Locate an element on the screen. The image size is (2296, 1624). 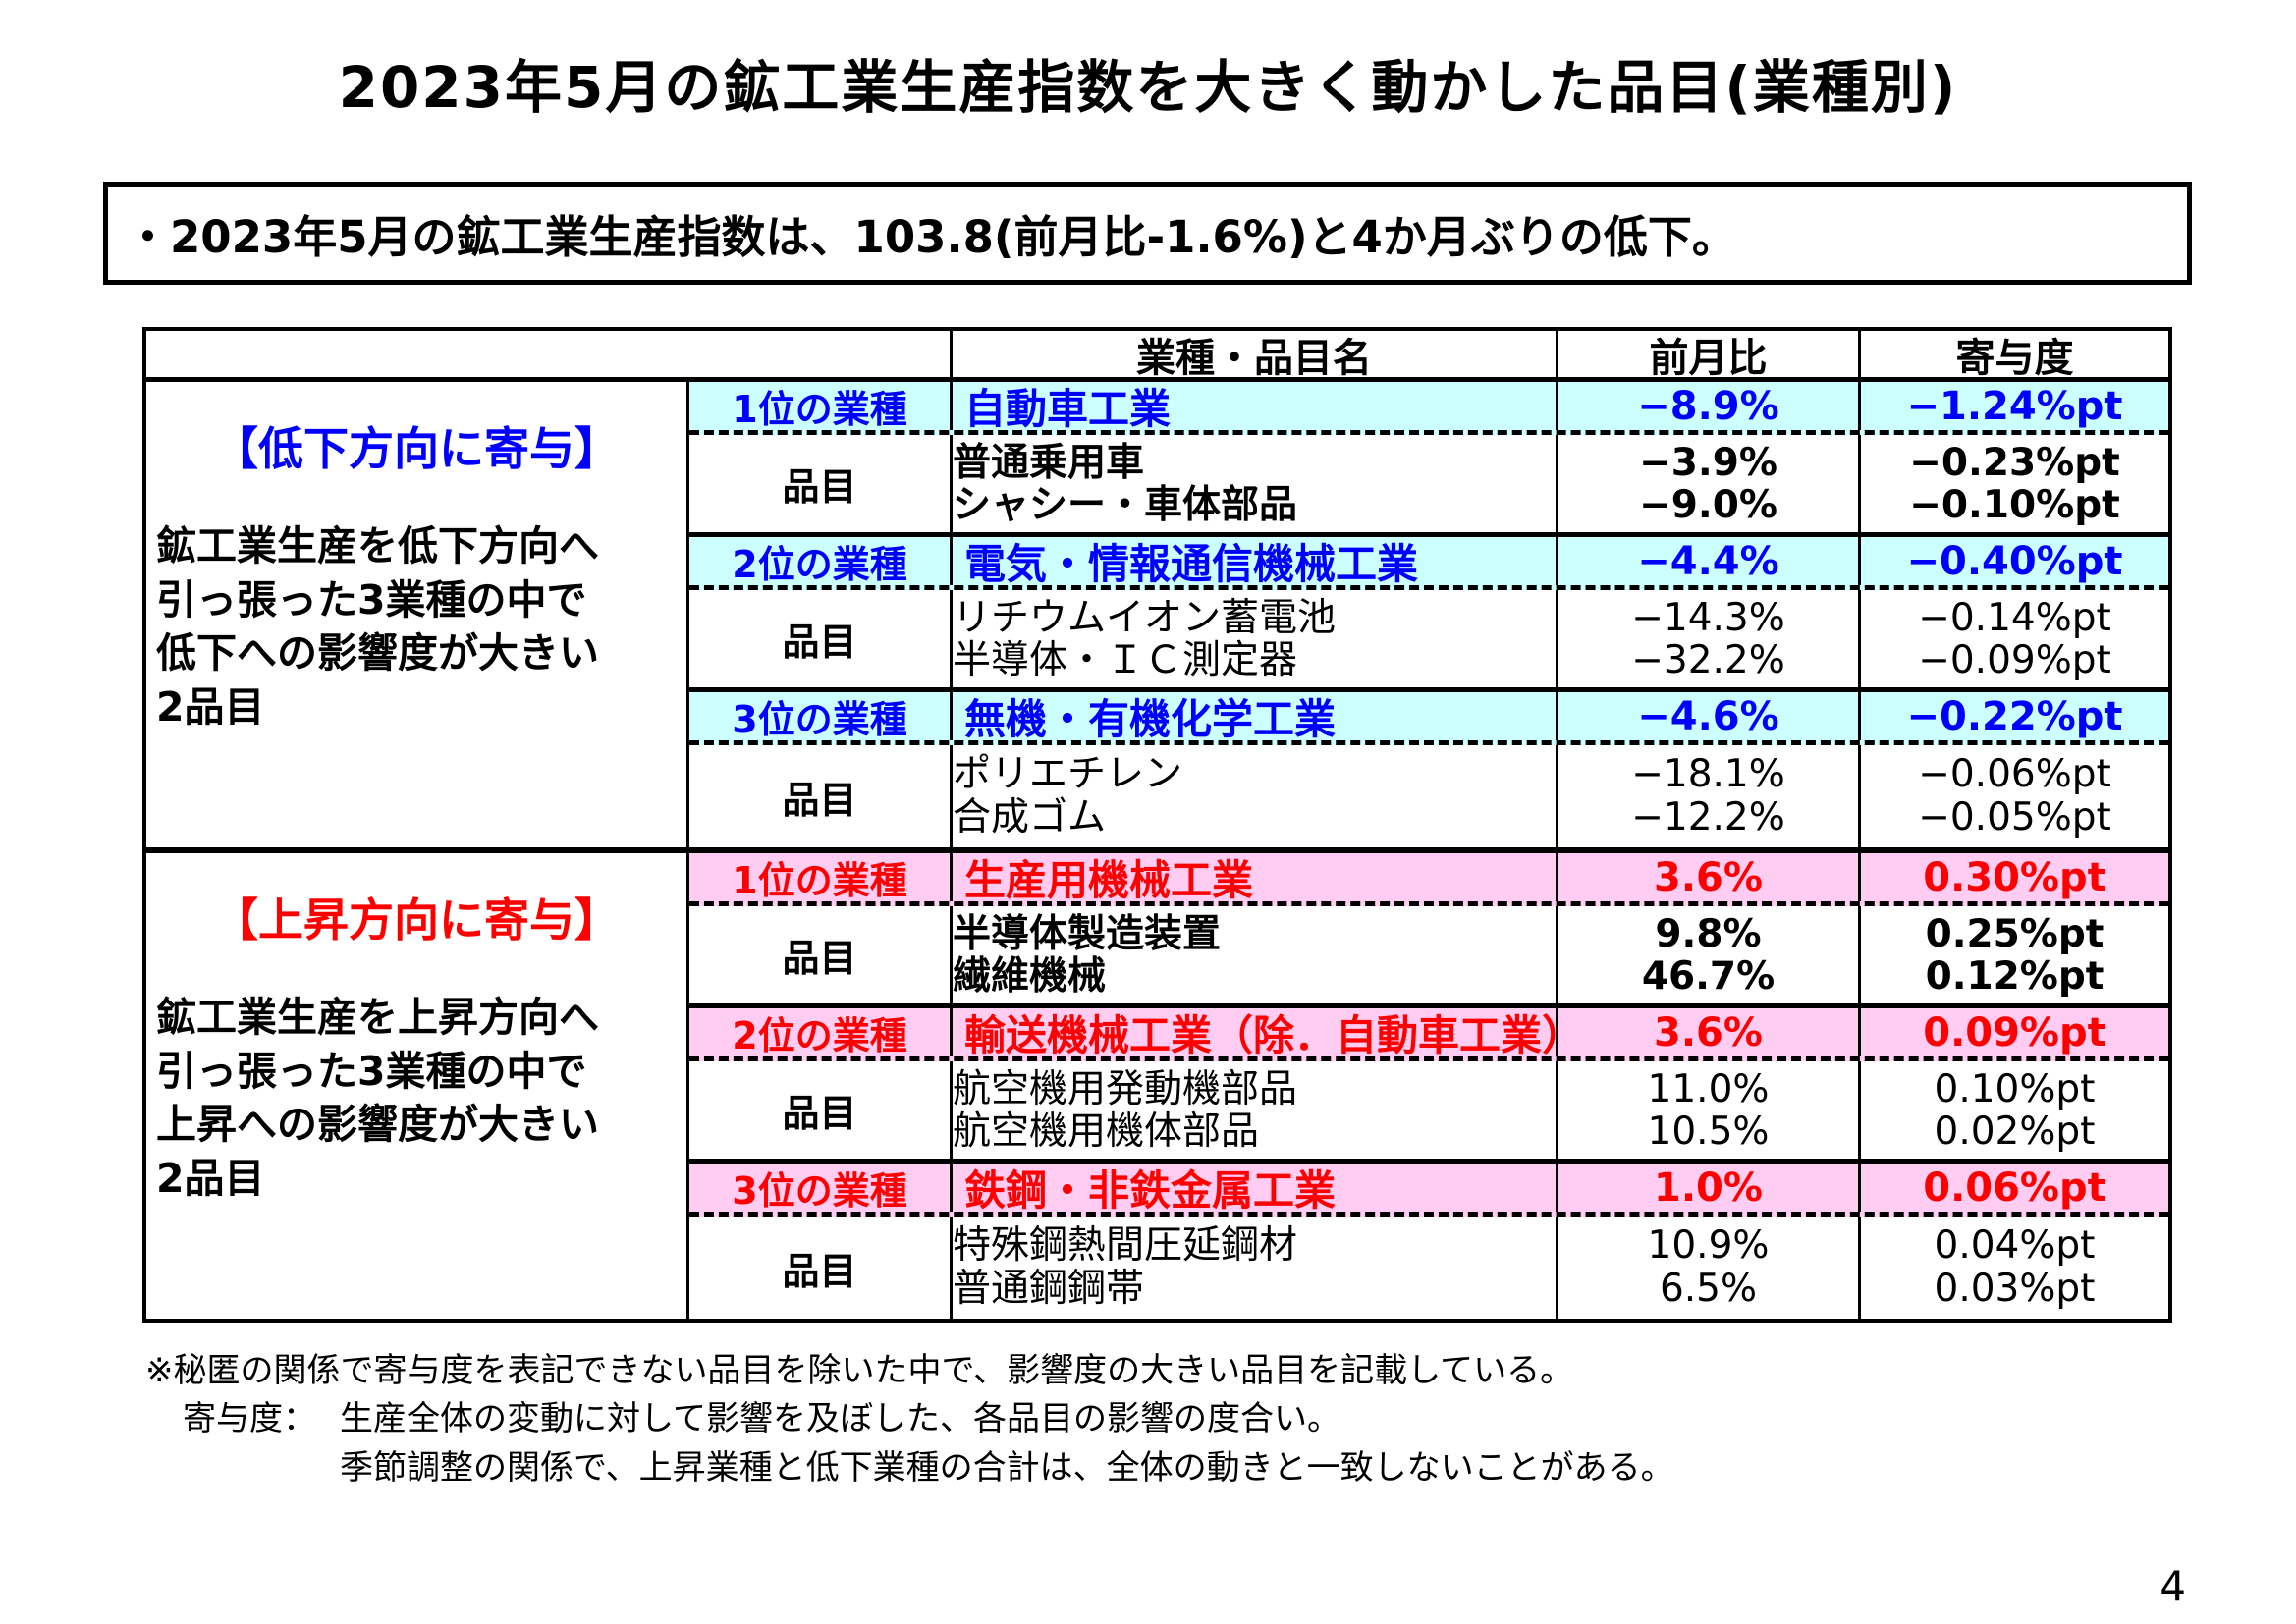
item-names: 半導体製造装置 繊維機械 is located at coordinates (1253, 954).